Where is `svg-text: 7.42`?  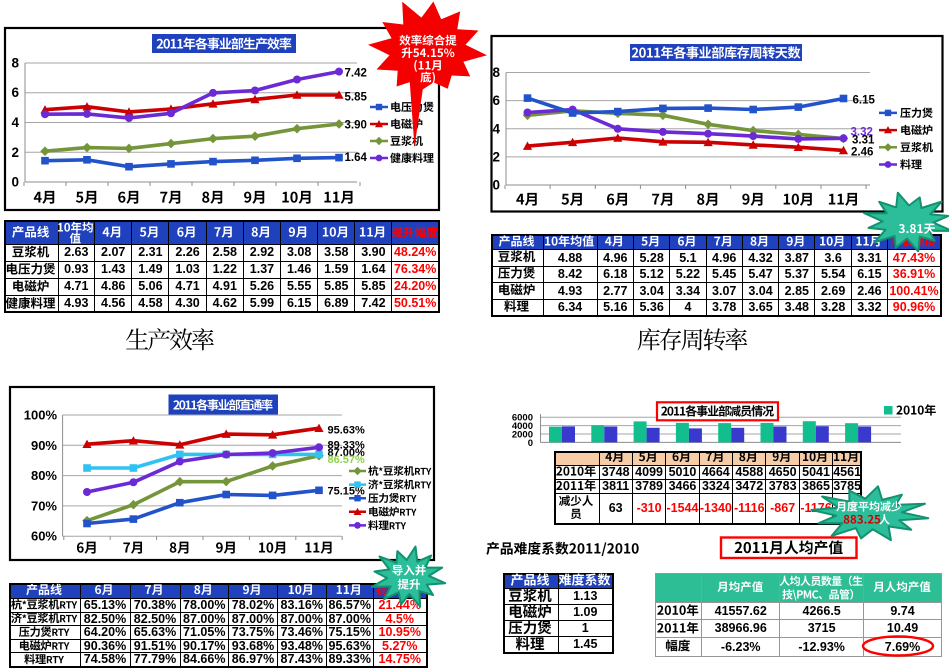 svg-text: 7.42 is located at coordinates (356, 74).